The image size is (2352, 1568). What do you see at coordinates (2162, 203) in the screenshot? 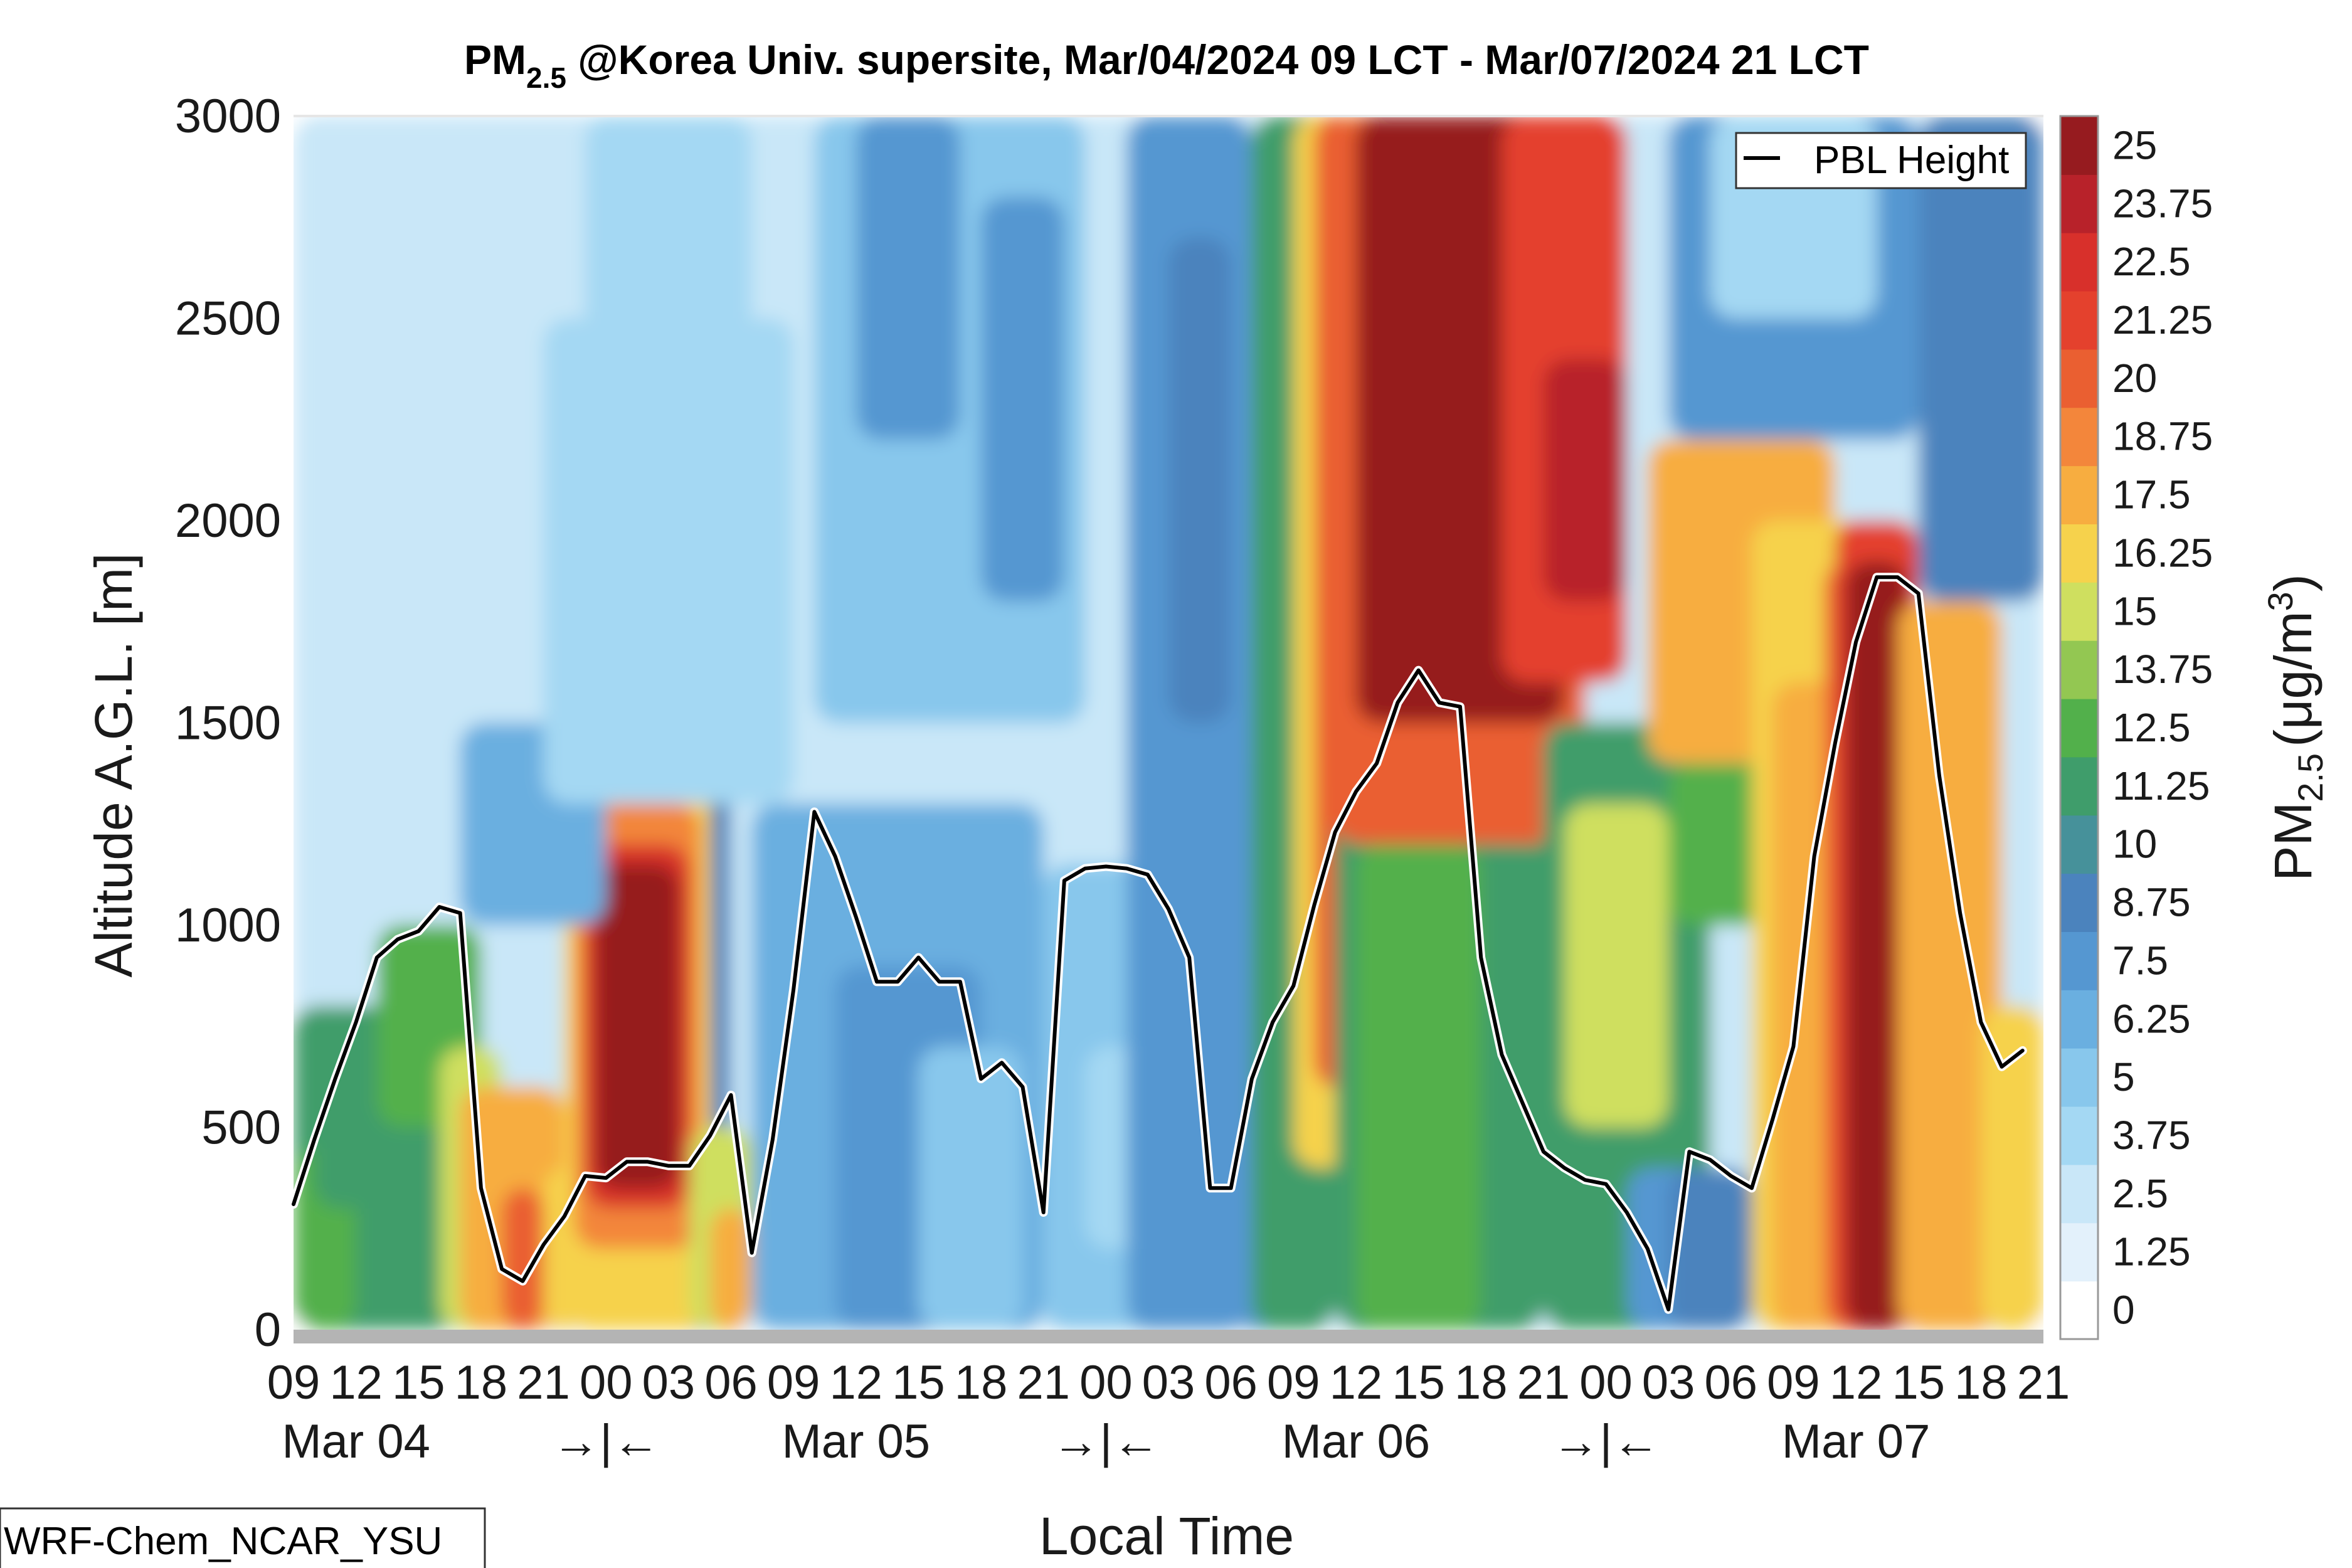
I see `colorbar-tick-label: 23.75` at bounding box center [2162, 203].